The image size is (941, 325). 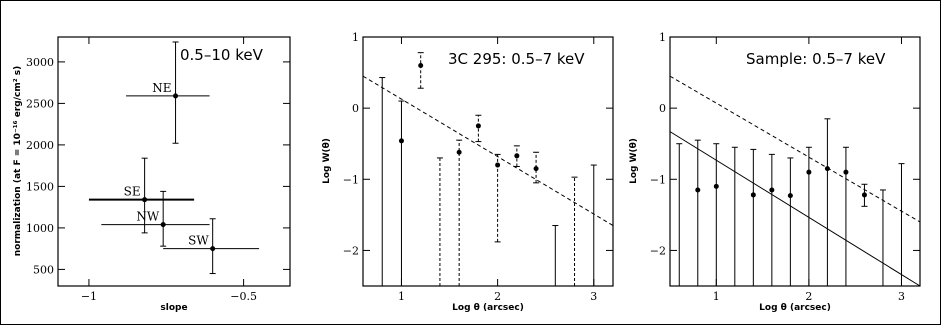 What do you see at coordinates (174, 158) in the screenshot?
I see `data-marks: NE SE NW SW` at bounding box center [174, 158].